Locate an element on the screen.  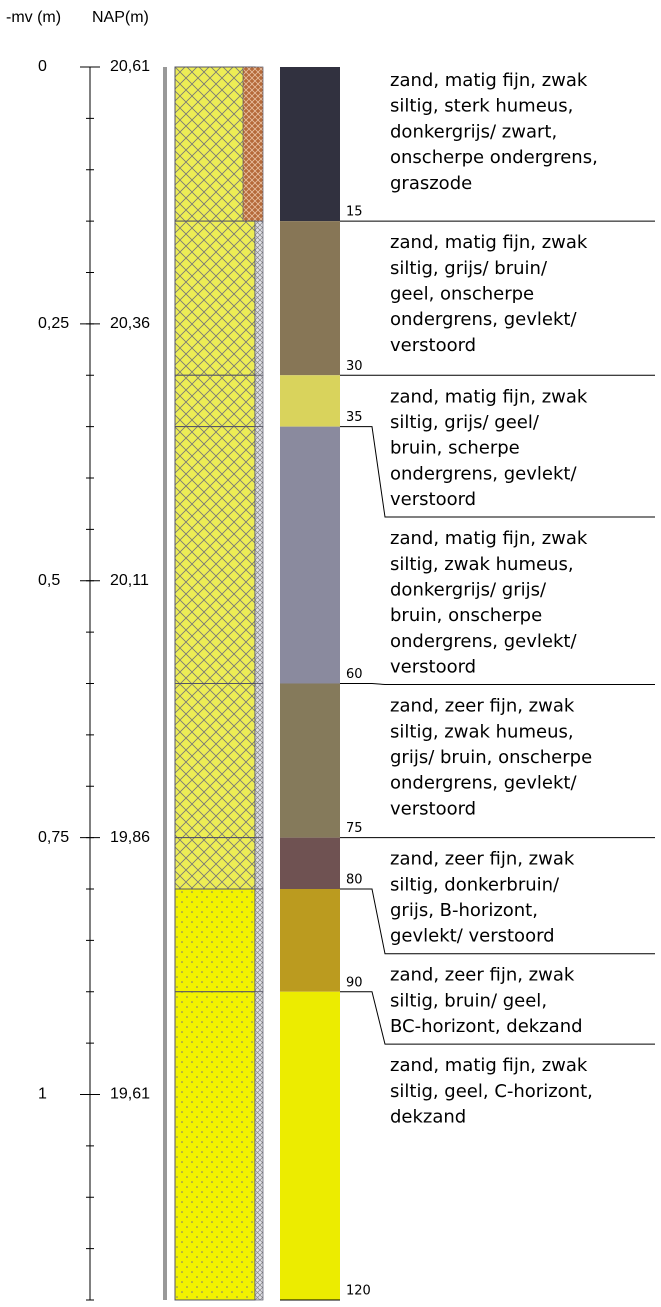
boundary-label: 120 is located at coordinates (358, 1291).